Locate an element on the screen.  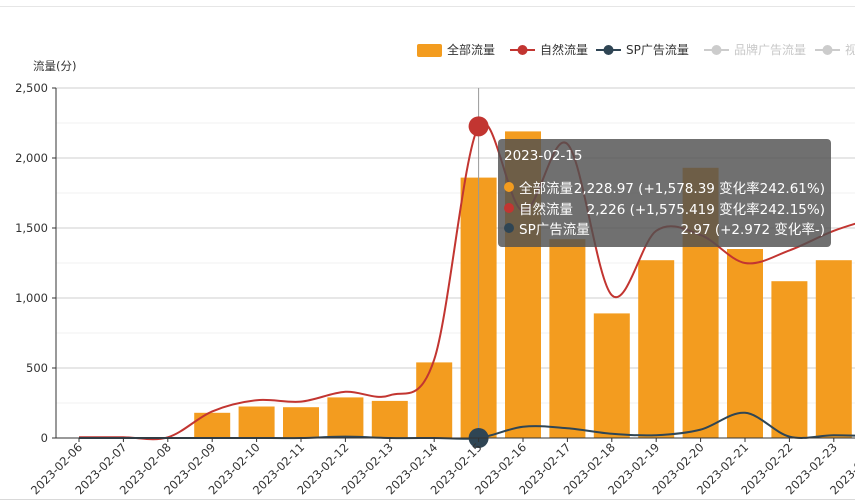
tooltip-series-value: 2,226 (+1,575.419 变化率242.15%) is located at coordinates (705, 209).